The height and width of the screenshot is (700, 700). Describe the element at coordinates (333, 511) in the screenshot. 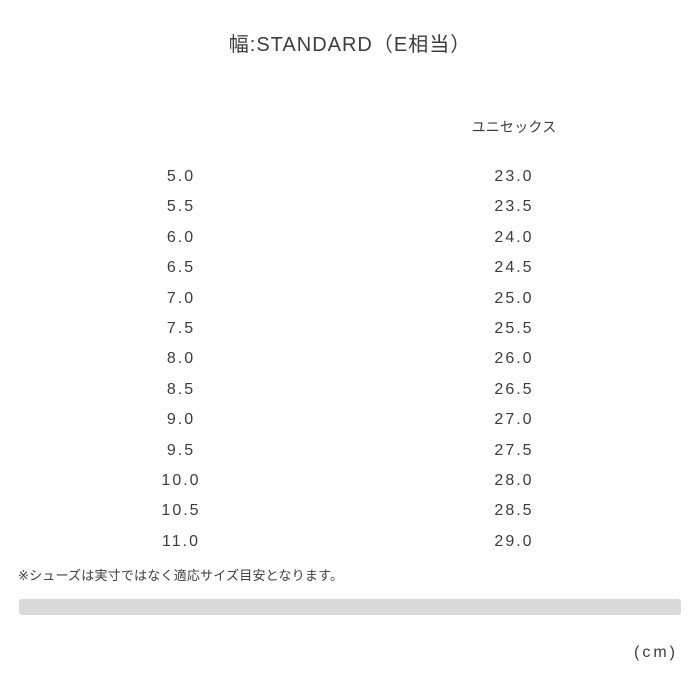

I see `size-table-row: 10.5 28.5` at that location.